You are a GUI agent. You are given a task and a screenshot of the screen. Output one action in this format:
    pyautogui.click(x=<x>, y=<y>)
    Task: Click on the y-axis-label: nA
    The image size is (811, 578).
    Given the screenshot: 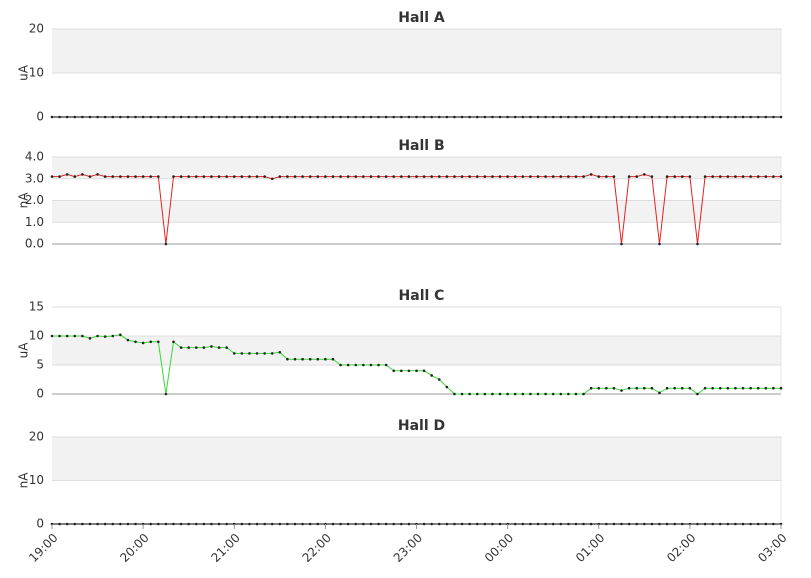 What is the action you would take?
    pyautogui.click(x=24, y=480)
    